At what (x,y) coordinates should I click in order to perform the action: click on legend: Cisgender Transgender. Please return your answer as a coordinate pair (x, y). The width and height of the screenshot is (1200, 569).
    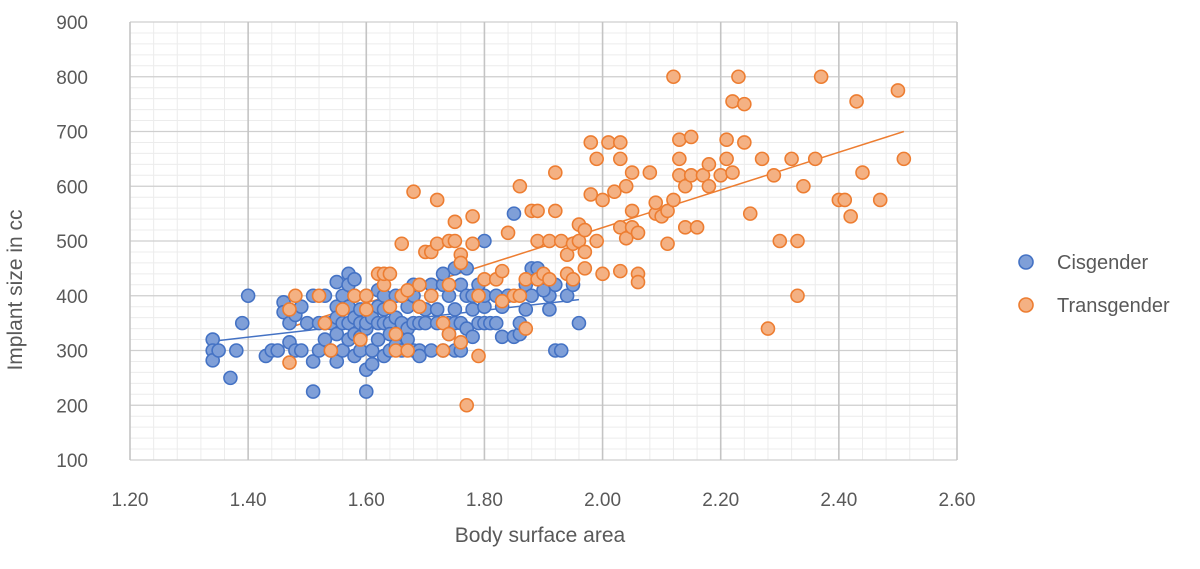
    Looking at the image, I should click on (1094, 284).